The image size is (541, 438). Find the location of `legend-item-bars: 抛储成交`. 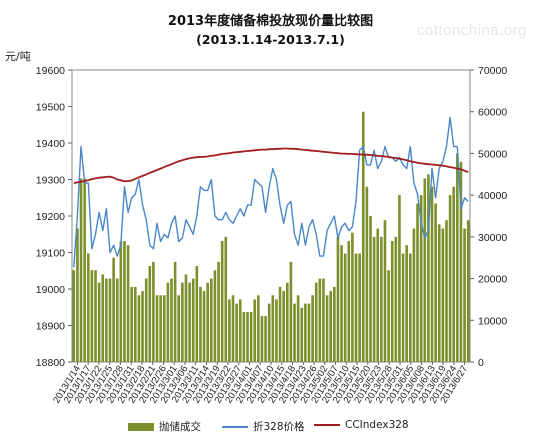

legend-item-bars: 抛储成交 is located at coordinates (164, 426).